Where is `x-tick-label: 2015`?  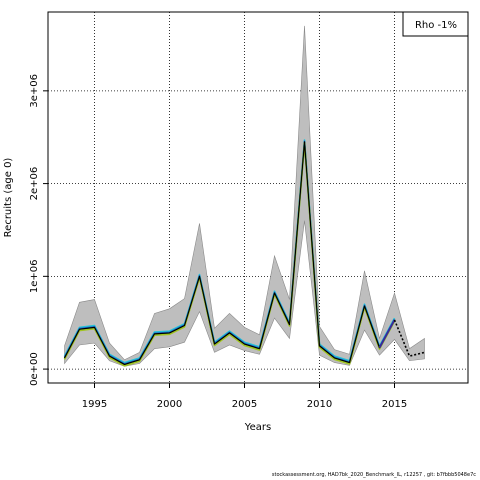
x-tick-label: 2015 is located at coordinates (394, 404).